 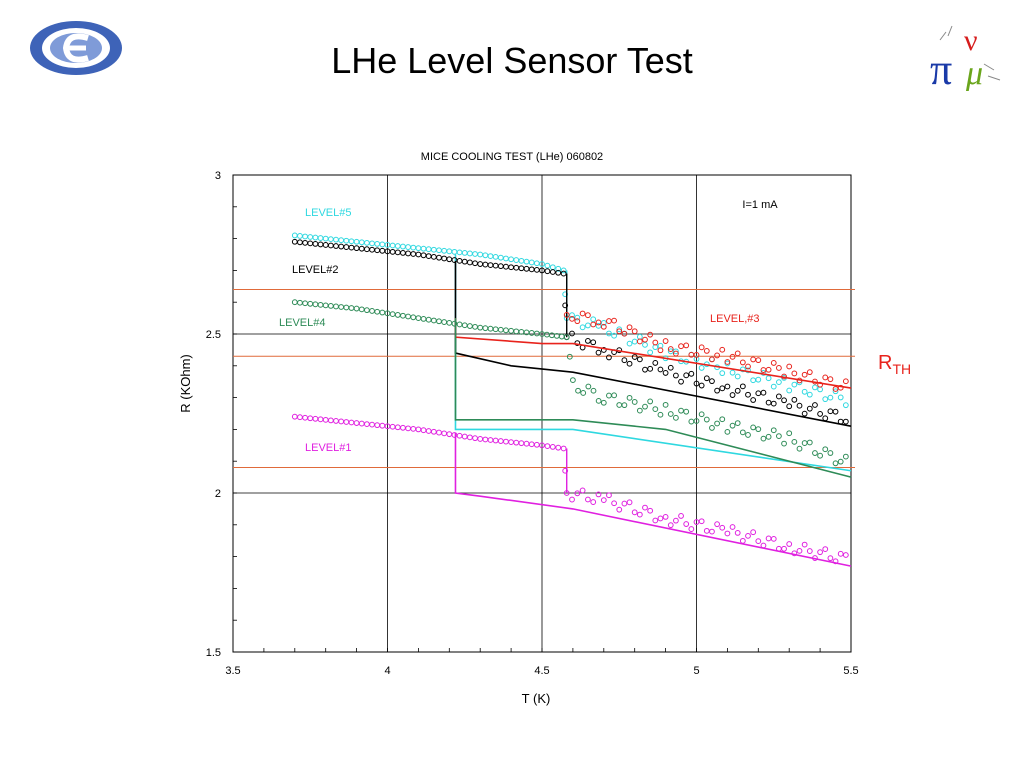 What do you see at coordinates (302, 323) in the screenshot?
I see `series-3-label: LEVEL#4` at bounding box center [302, 323].